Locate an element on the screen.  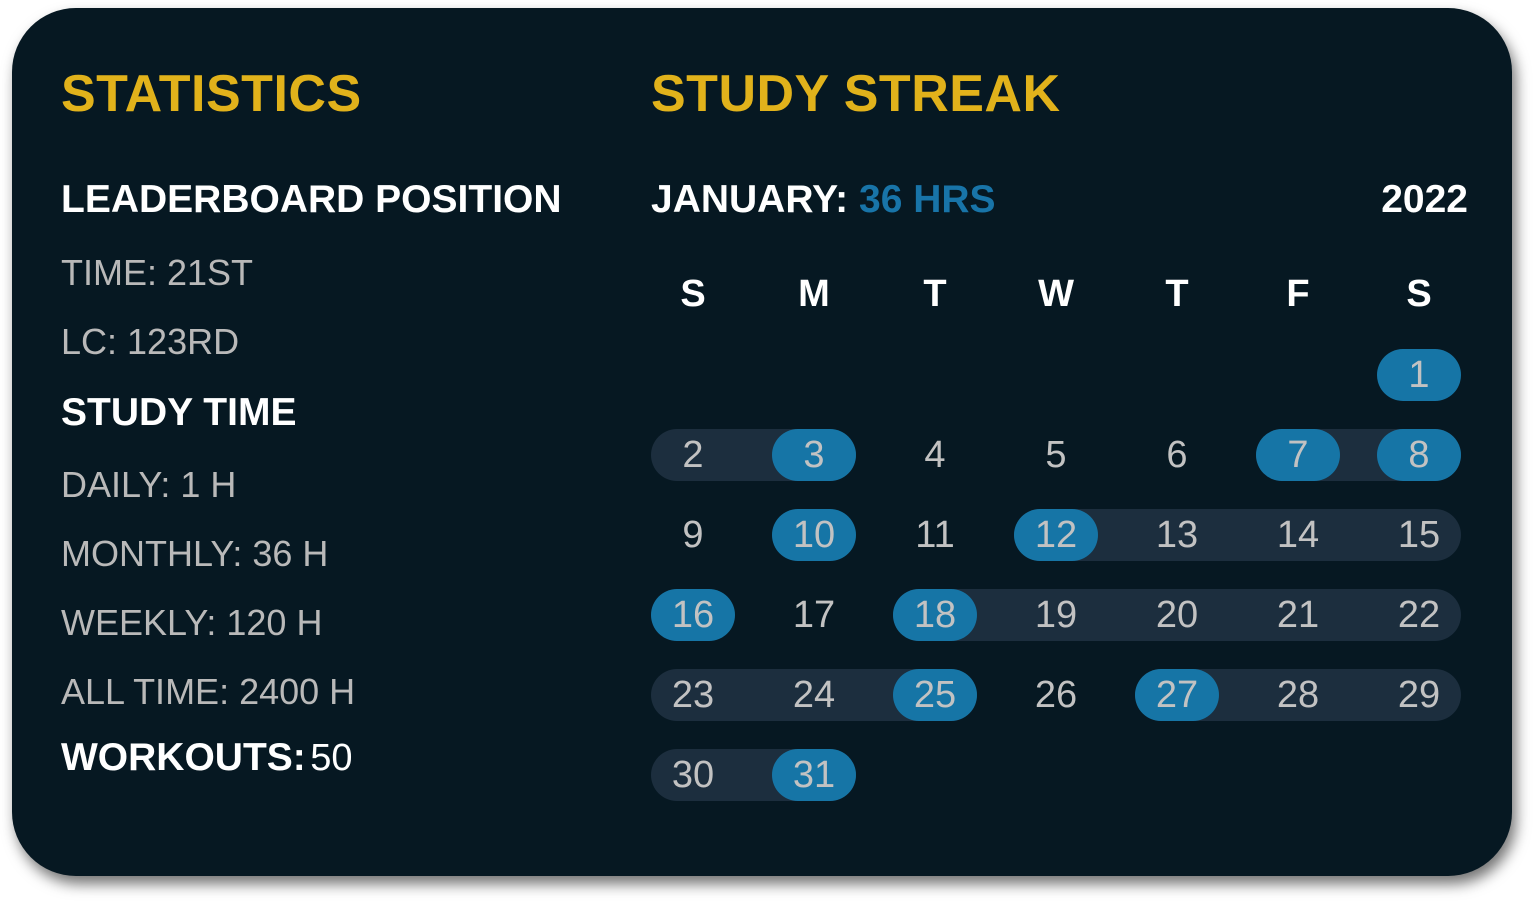
calendar-day-2: 2 is located at coordinates (693, 455).